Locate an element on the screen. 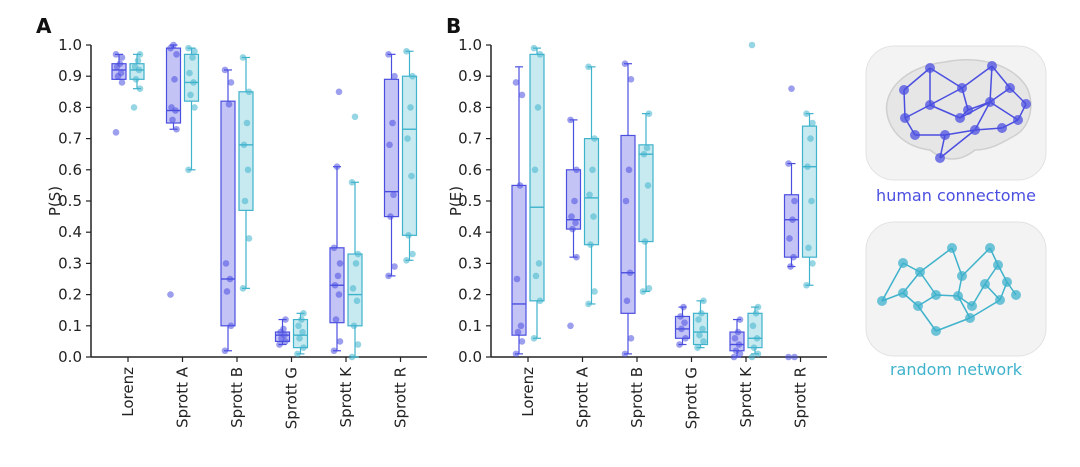  y-tick-label: 0.5 is located at coordinates (70, 201).